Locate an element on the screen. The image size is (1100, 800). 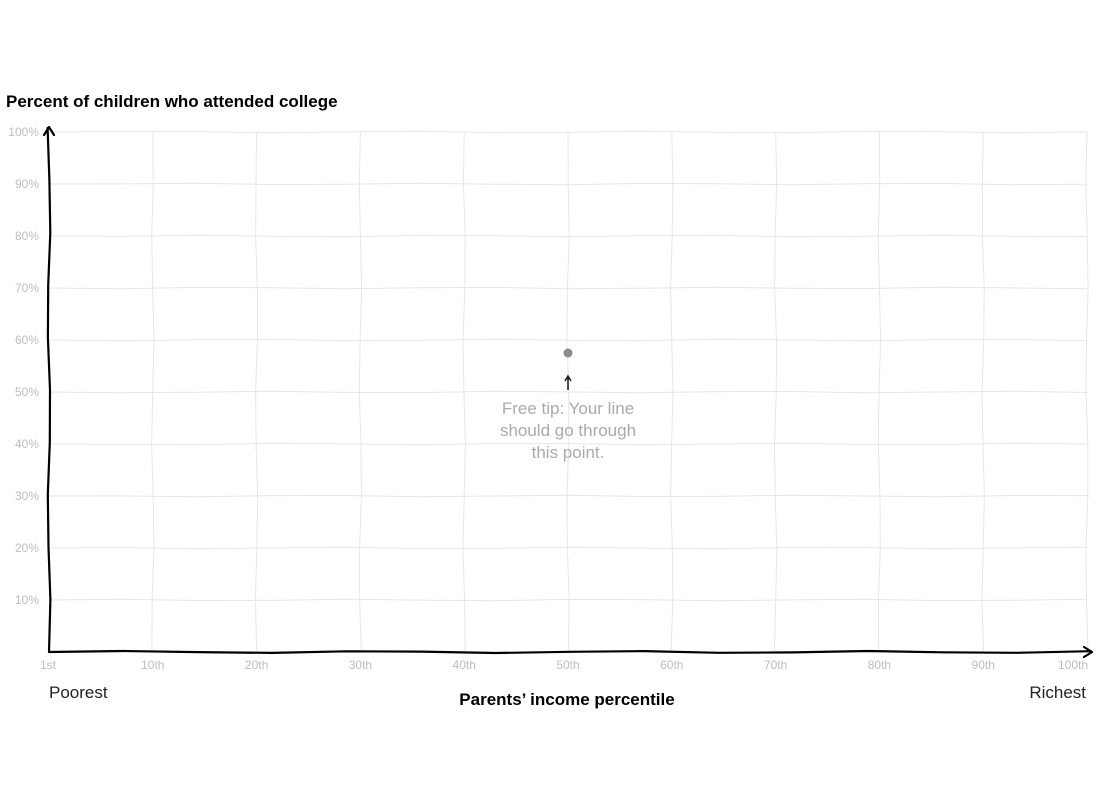
x-tick-label: 90th is located at coordinates (983, 665).